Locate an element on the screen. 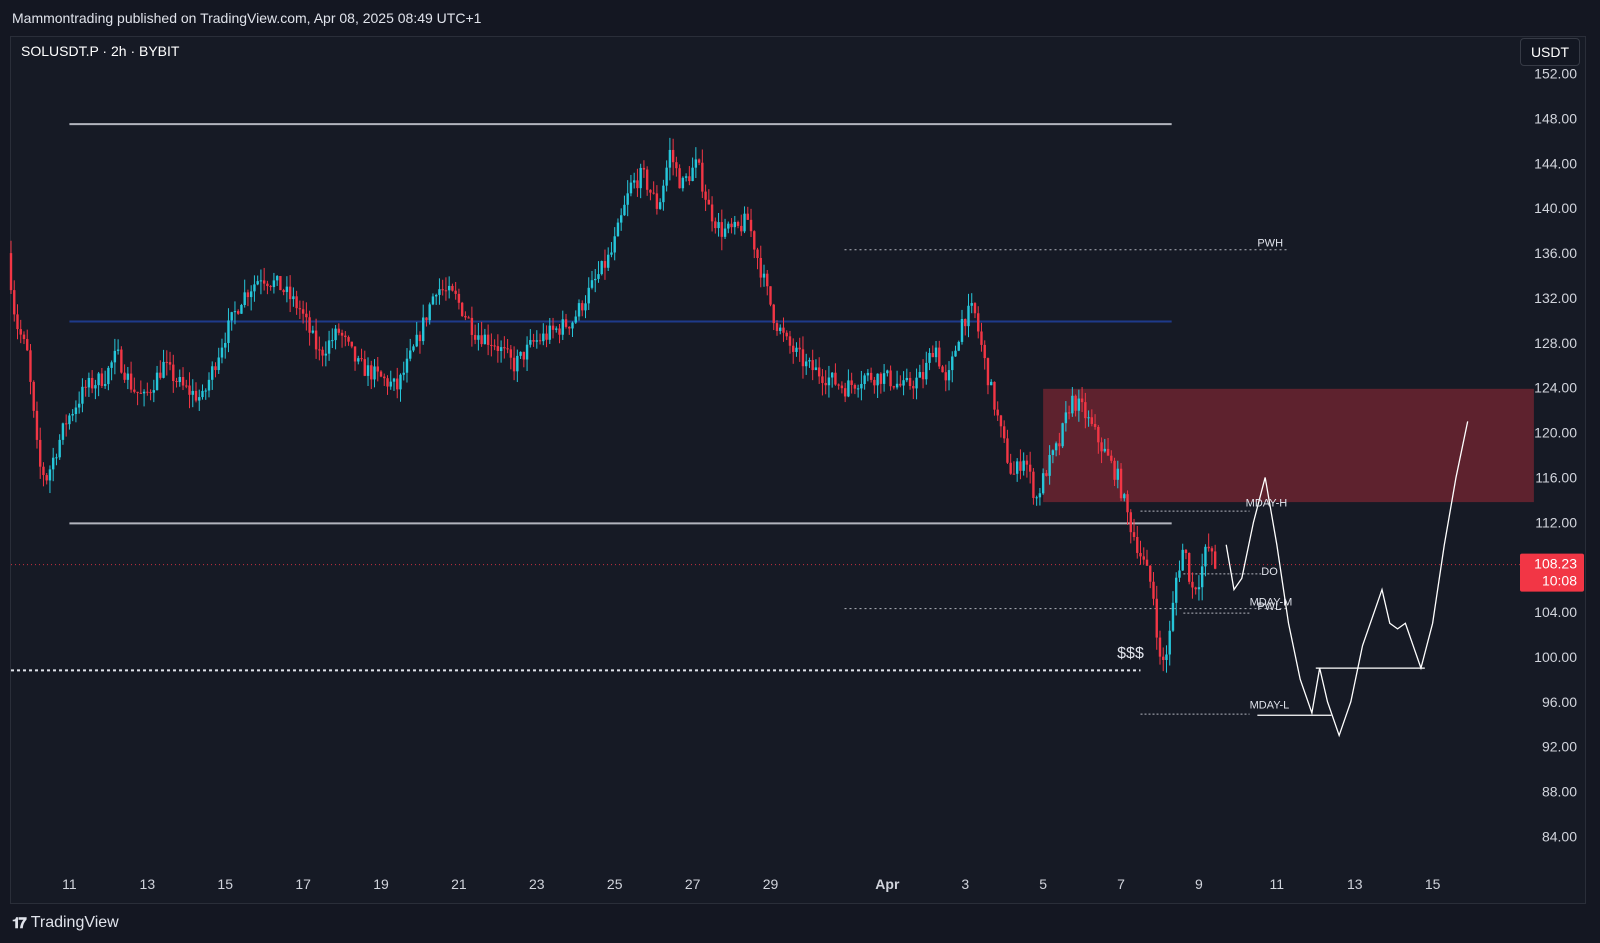 The image size is (1600, 943). projection-layer is located at coordinates (1347, 579).